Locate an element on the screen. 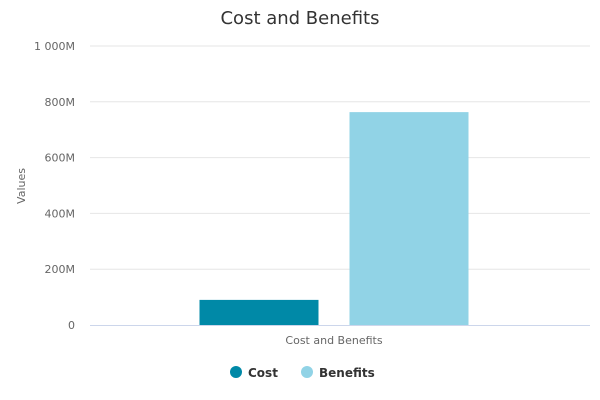 Image resolution: width=600 pixels, height=400 pixels. legend-label: Cost is located at coordinates (263, 373).